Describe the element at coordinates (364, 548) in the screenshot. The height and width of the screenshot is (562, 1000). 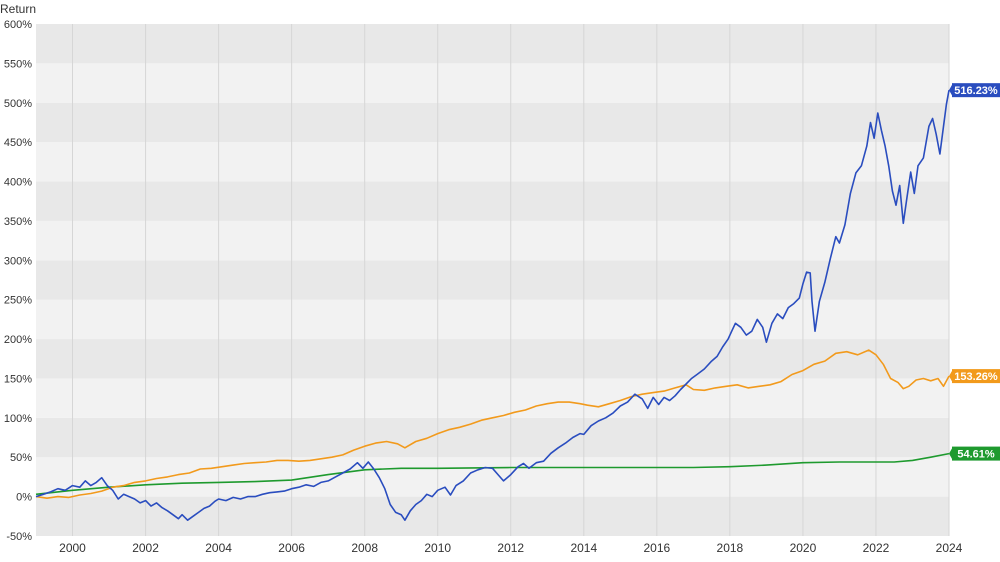
I see `x-tick-label: 2008` at that location.